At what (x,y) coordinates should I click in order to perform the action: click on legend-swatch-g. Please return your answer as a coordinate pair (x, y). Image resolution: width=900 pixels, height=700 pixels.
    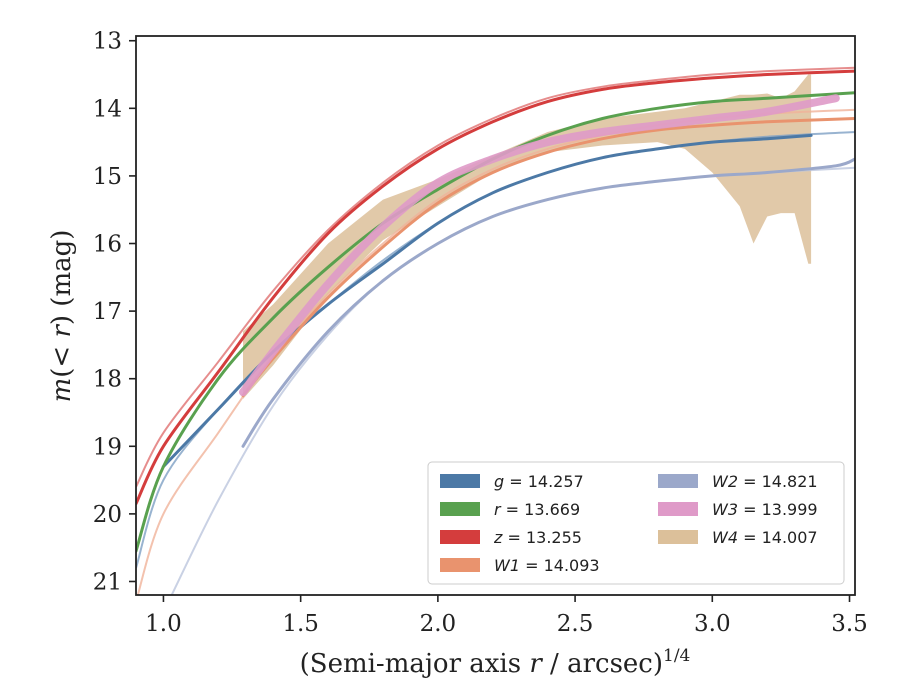
    Looking at the image, I should click on (460, 481).